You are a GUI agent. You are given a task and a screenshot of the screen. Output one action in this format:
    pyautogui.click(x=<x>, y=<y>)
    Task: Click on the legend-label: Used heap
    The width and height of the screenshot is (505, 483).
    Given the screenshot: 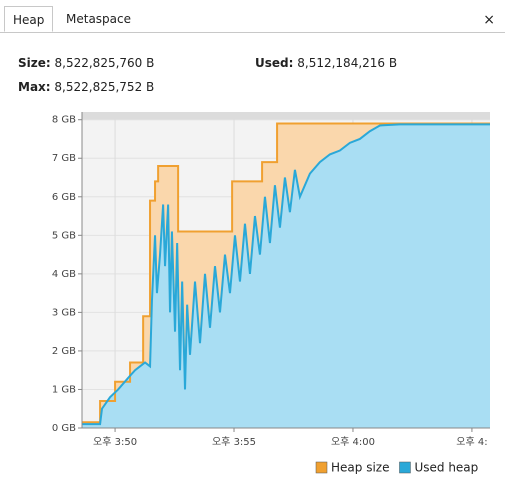 What is the action you would take?
    pyautogui.click(x=446, y=468)
    